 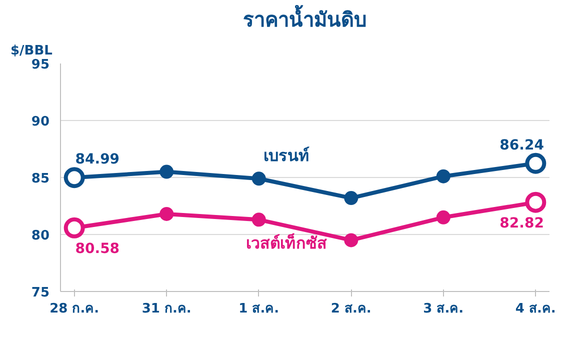 I want to click on x-tick-label: 31 ก.ค., so click(x=167, y=309).